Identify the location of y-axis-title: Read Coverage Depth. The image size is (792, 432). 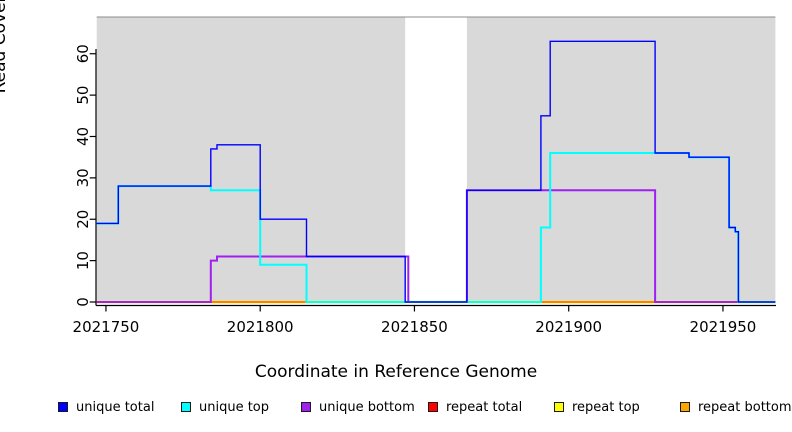
(5, 47).